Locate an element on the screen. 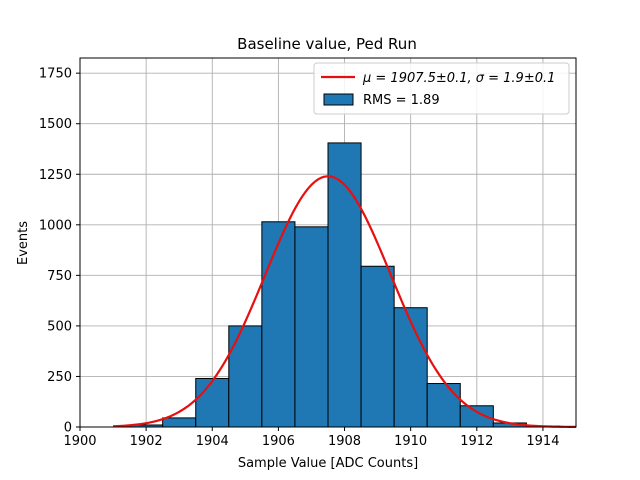 The height and width of the screenshot is (480, 640). y-tick-label-7: 1750 is located at coordinates (55, 74).